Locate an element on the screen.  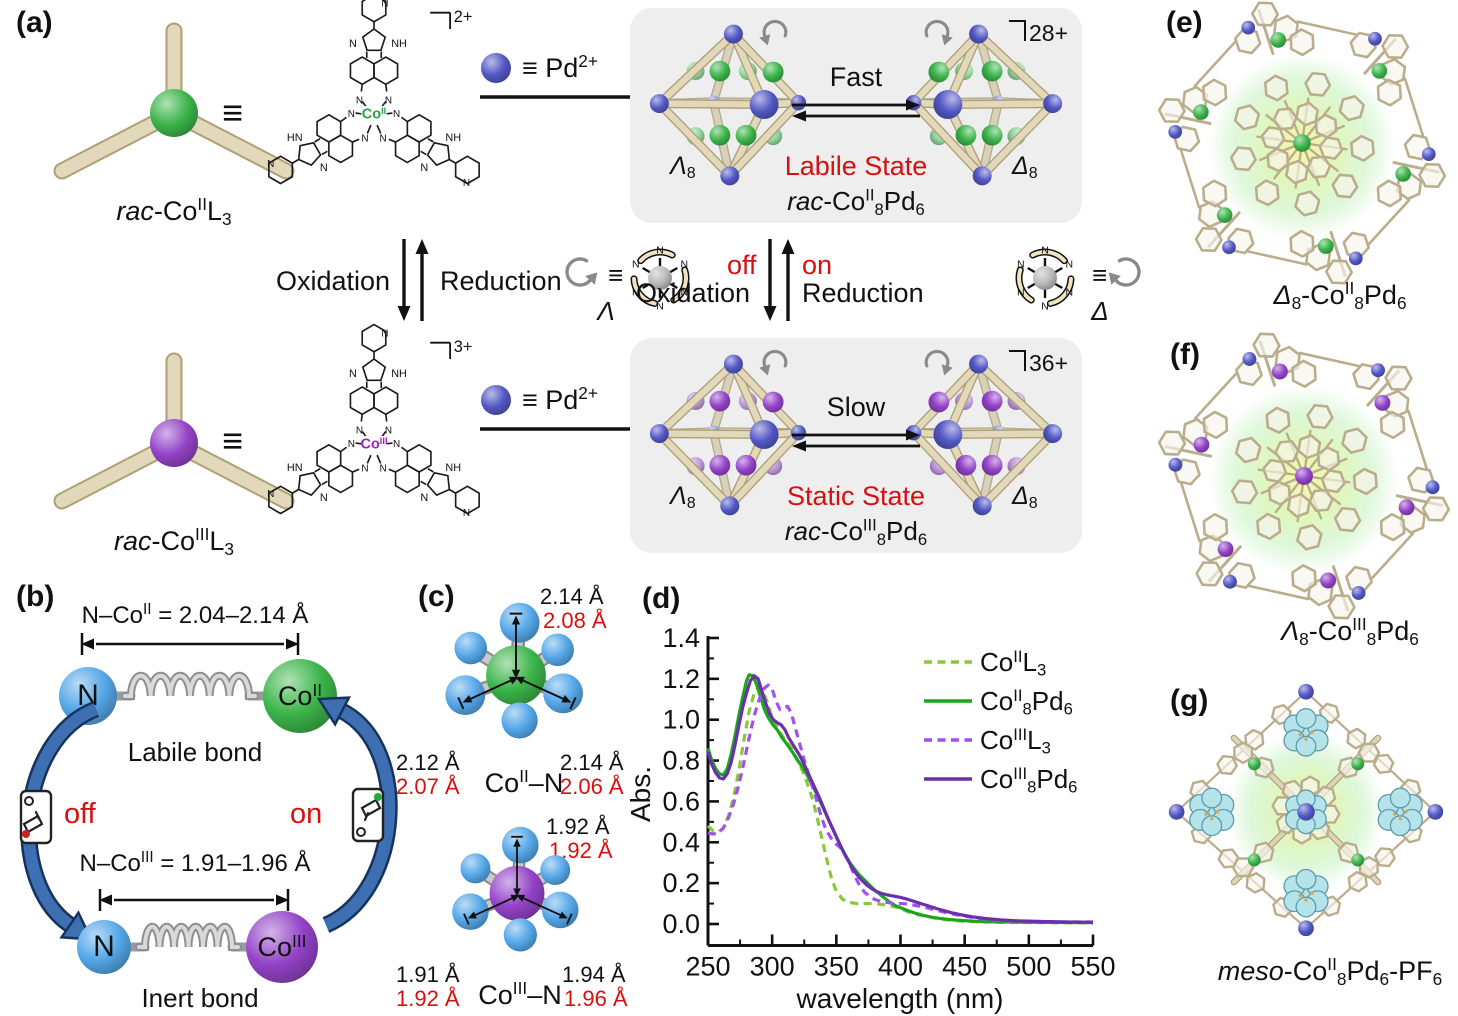
panel-g-label: (g) is located at coordinates (1189, 700).